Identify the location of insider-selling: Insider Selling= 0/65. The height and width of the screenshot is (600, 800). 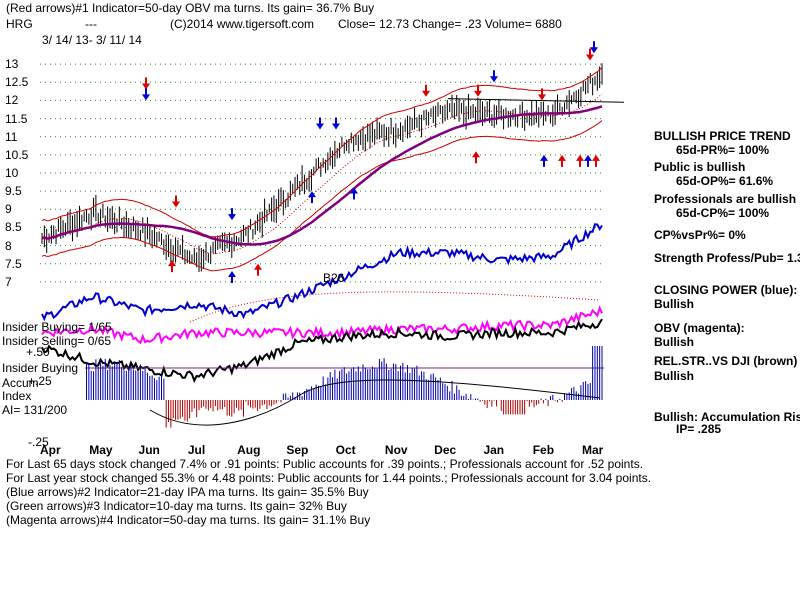
(57, 341).